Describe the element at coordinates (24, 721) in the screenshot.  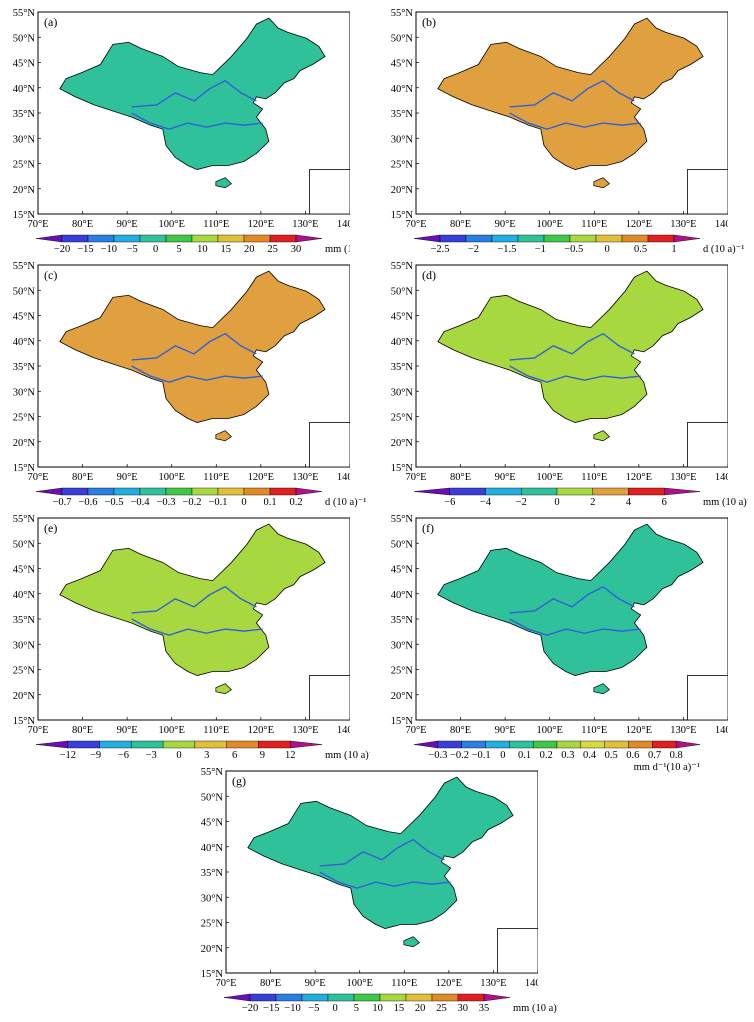
I see `lat-tick-label: 15°N` at that location.